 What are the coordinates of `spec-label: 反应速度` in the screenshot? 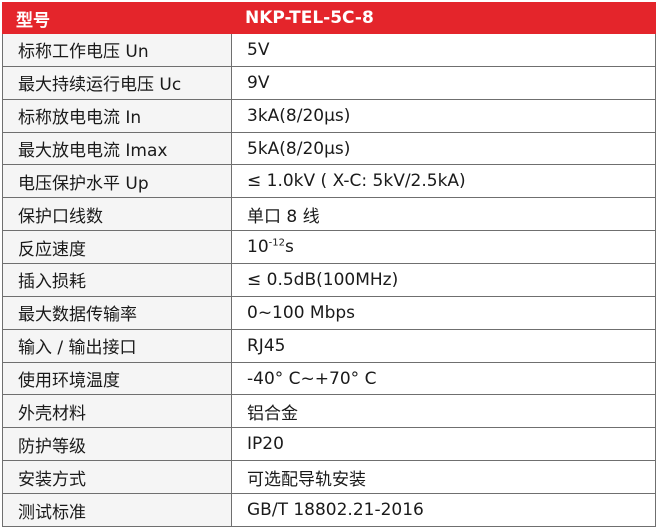 It's located at (117, 247).